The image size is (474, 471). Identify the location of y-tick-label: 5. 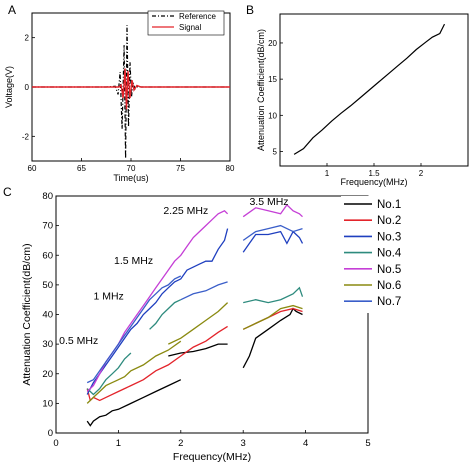
(275, 152).